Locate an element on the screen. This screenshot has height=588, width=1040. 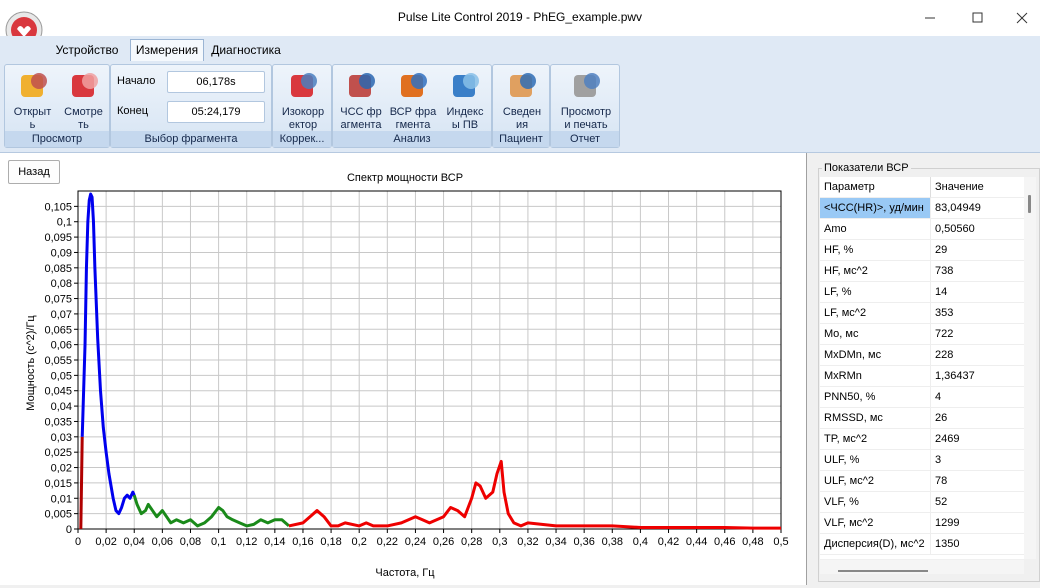
button-label: гмента is located at coordinates (413, 125).